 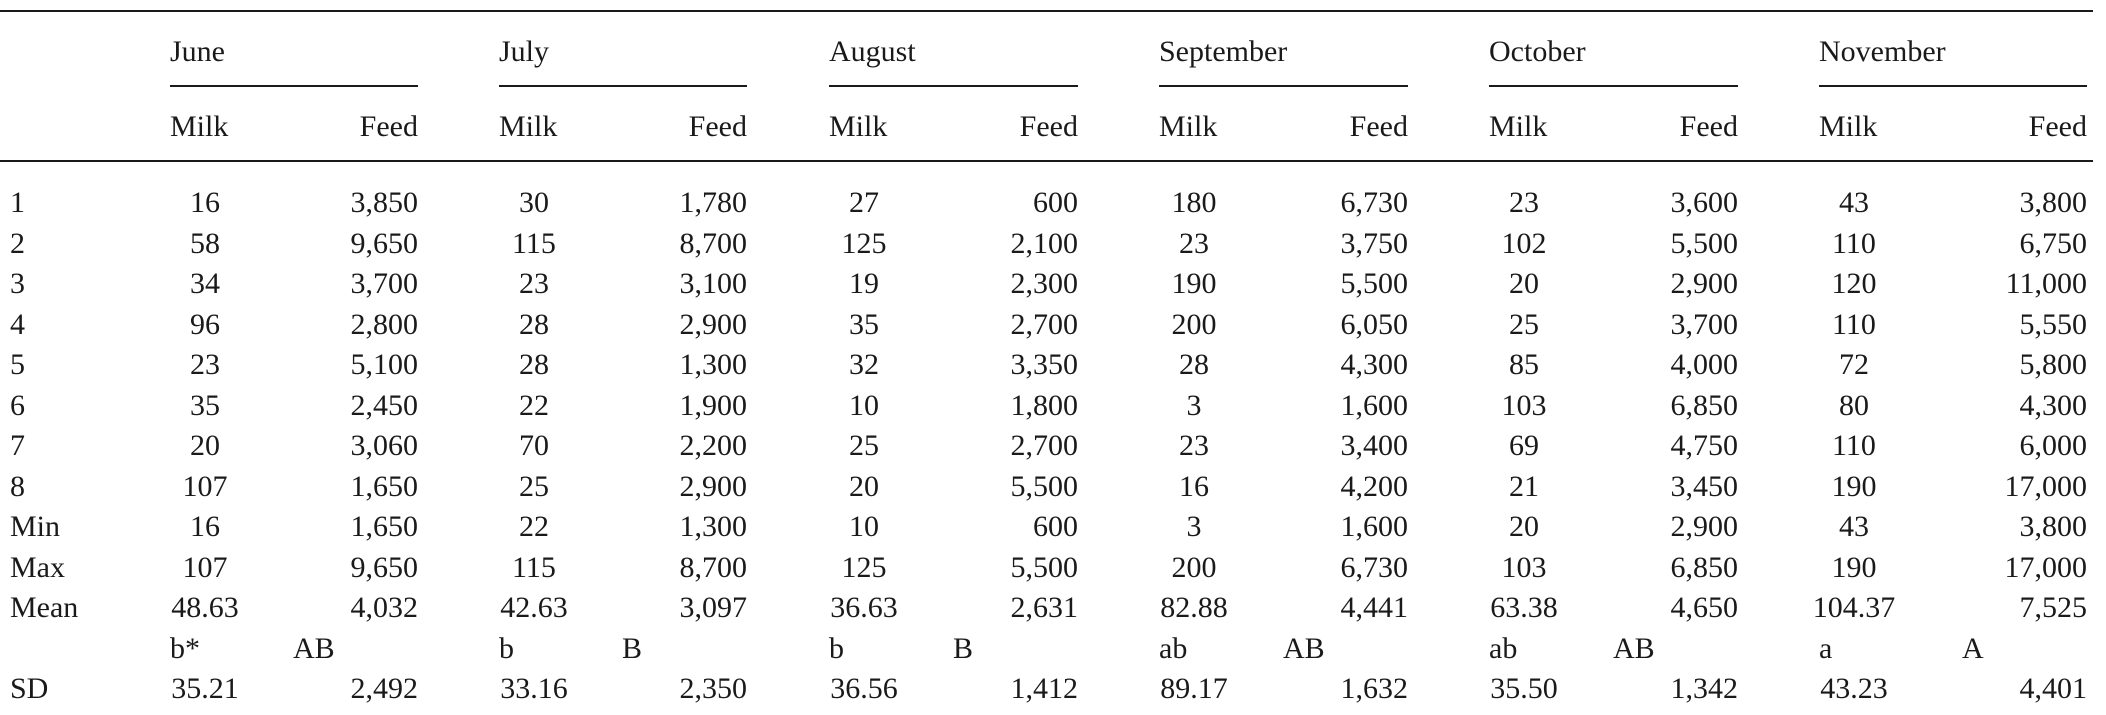 I want to click on row-label: 1, so click(x=17, y=202).